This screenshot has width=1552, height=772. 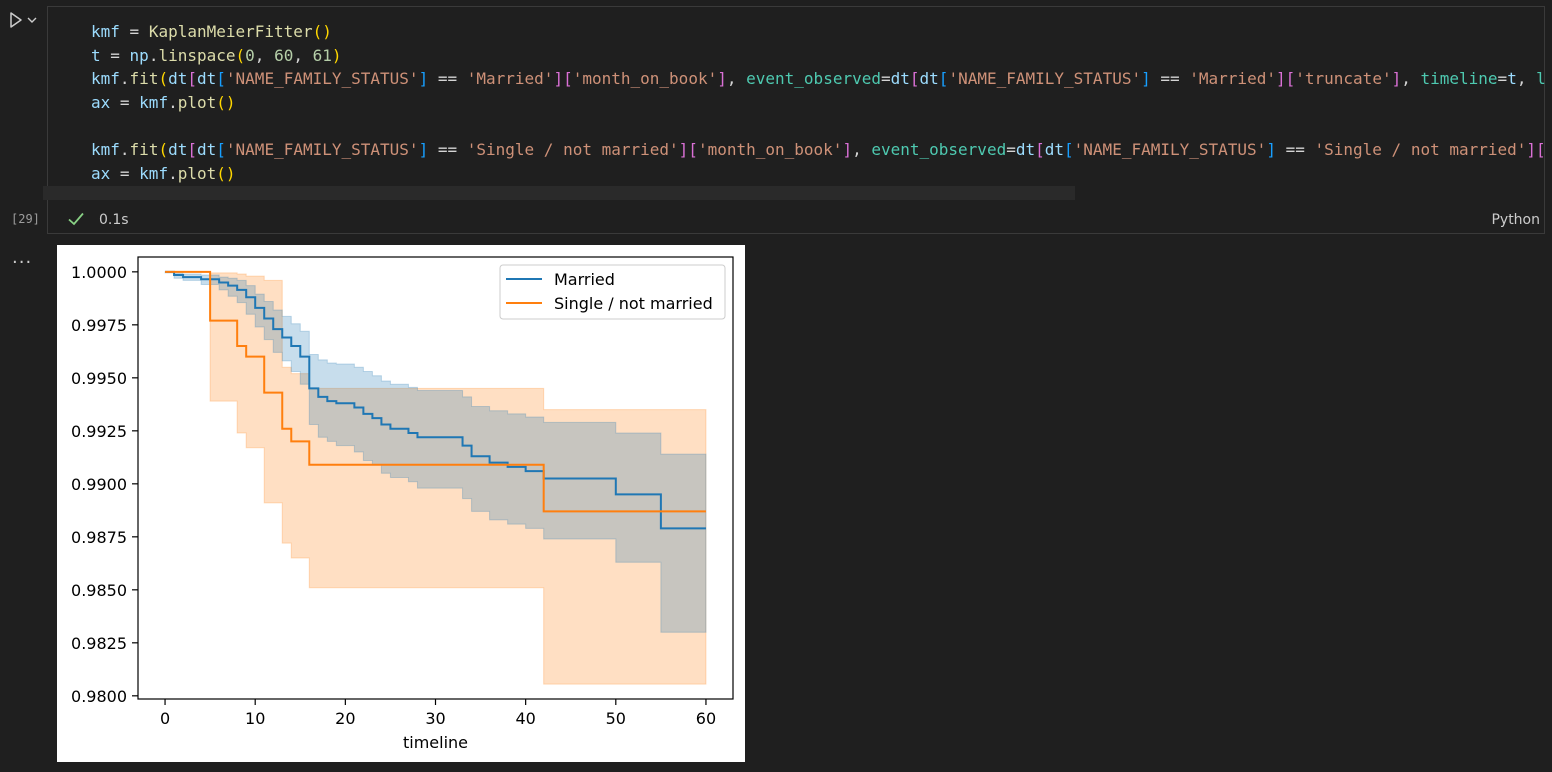 I want to click on code-token: fit, so click(x=144, y=149).